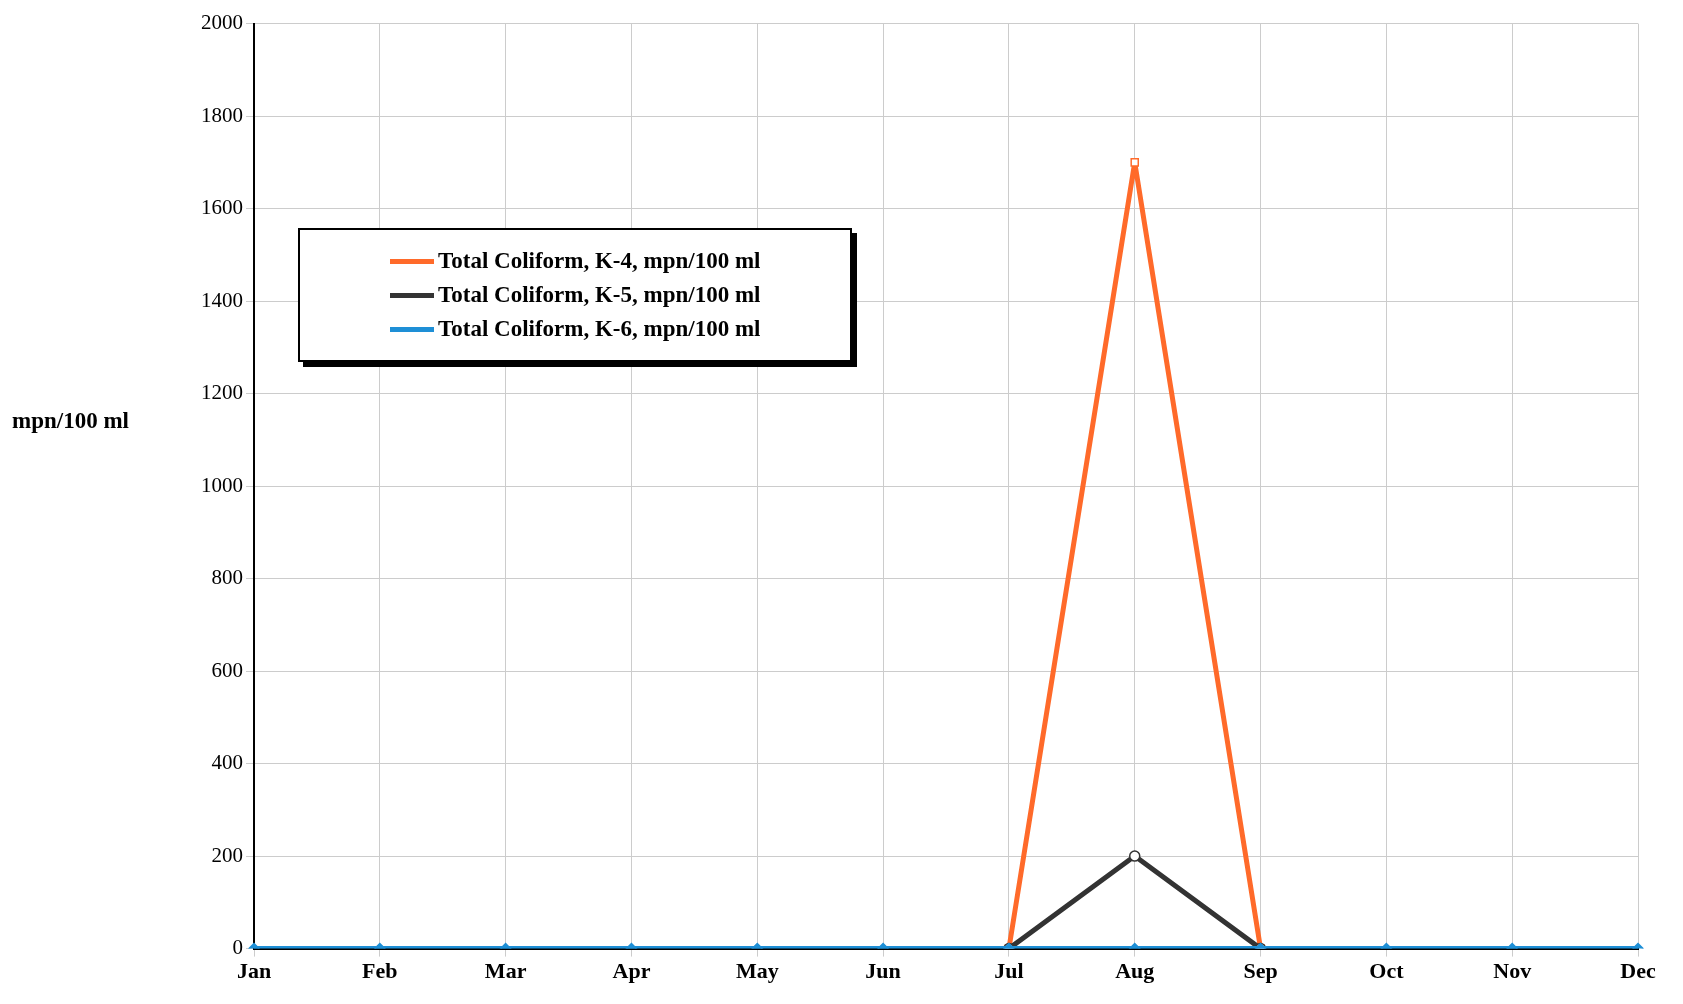 This screenshot has height=1004, width=1683. What do you see at coordinates (222, 22) in the screenshot?
I see `y-tick-label: 2000` at bounding box center [222, 22].